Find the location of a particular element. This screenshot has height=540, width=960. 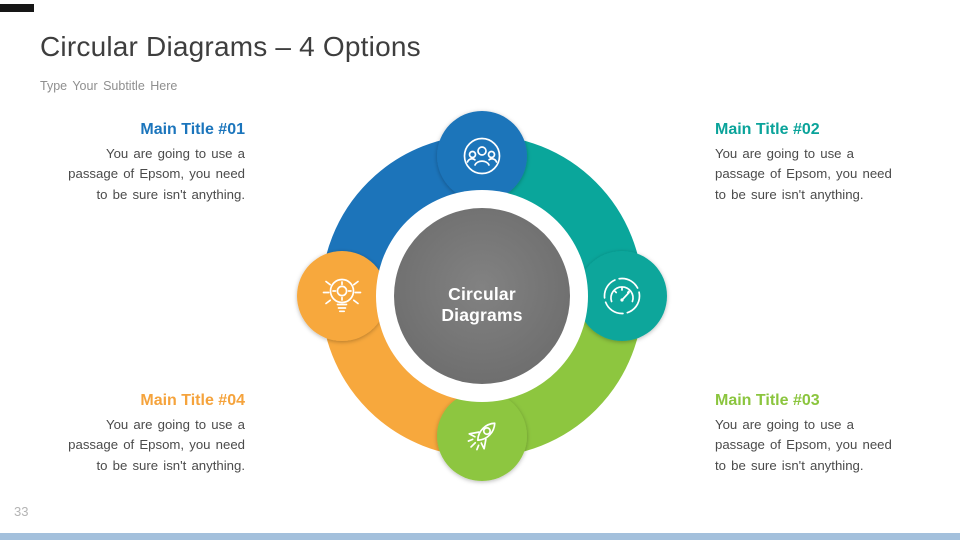

bulge-teal is located at coordinates (622, 296).